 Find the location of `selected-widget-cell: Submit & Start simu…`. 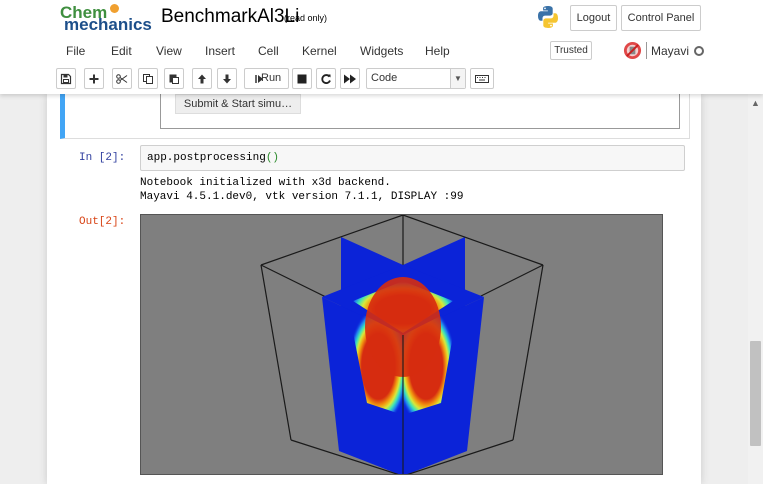

selected-widget-cell: Submit & Start simu… is located at coordinates (375, 116).